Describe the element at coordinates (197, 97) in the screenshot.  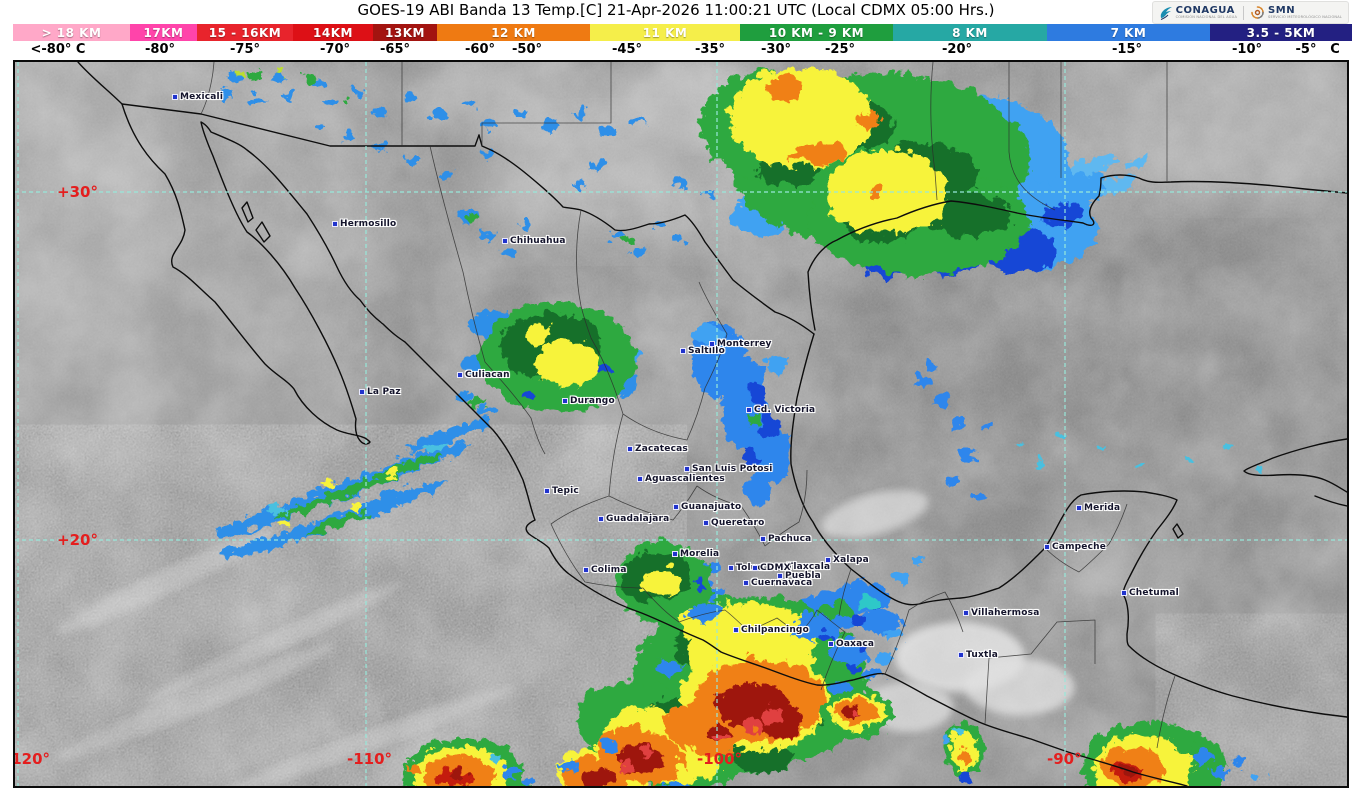
I see `city-label: Mexicali` at that location.